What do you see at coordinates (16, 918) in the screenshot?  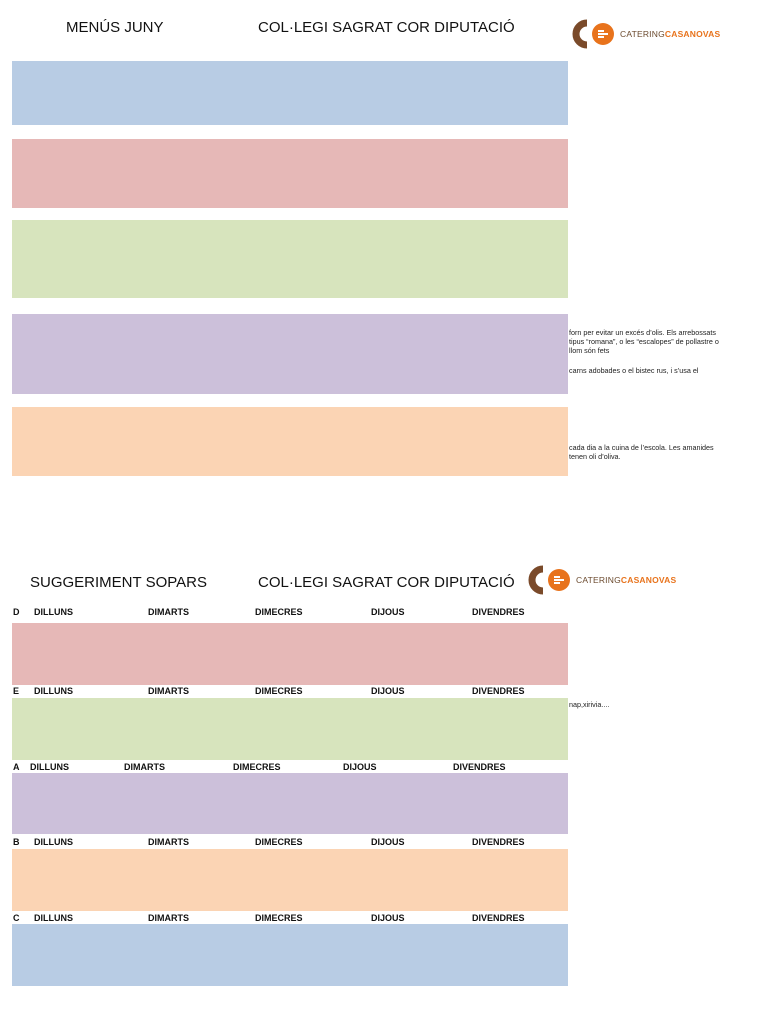 I see `row-letter: C` at bounding box center [16, 918].